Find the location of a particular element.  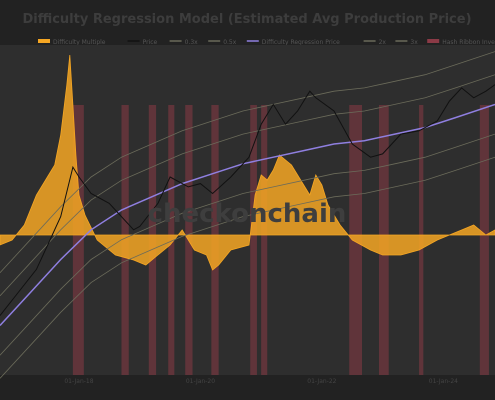

legend-label: Difficulty Multiple is located at coordinates (79, 42).